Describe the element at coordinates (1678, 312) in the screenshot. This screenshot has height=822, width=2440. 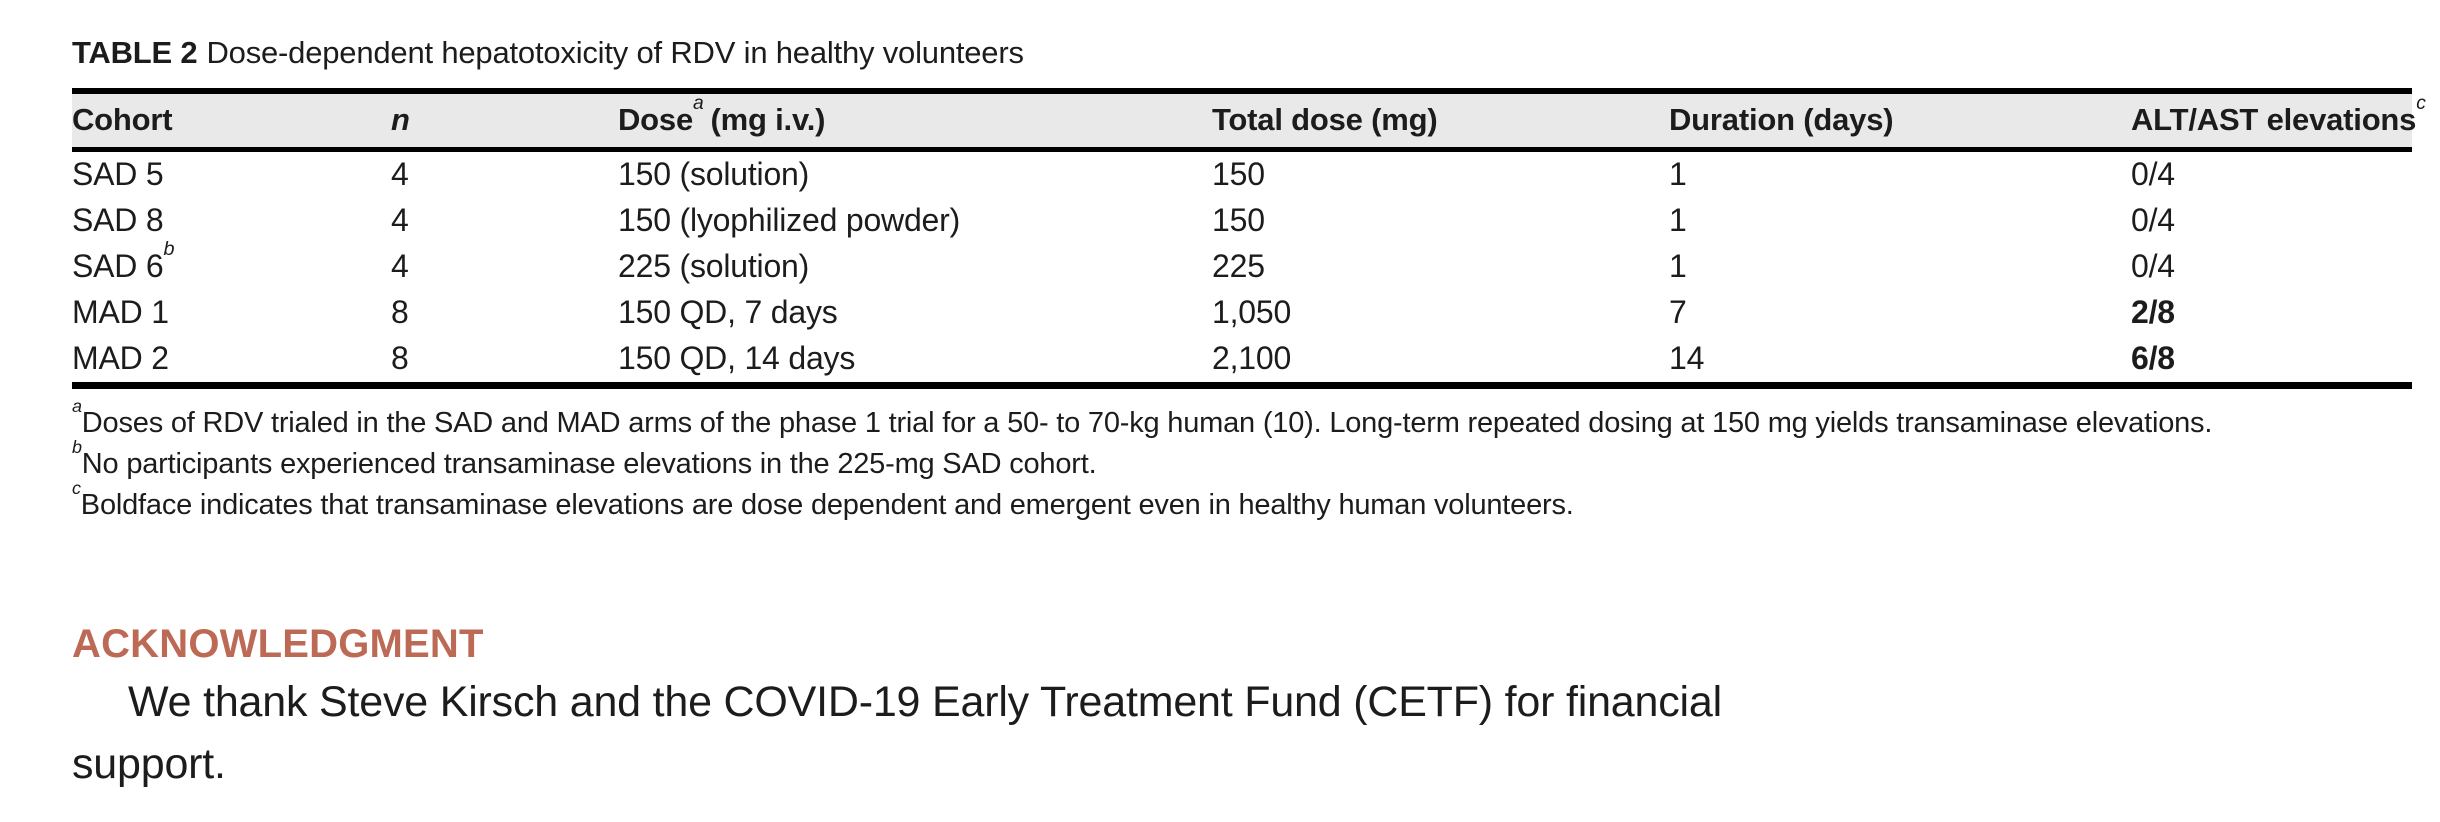
I see `cell-duration: 7` at that location.